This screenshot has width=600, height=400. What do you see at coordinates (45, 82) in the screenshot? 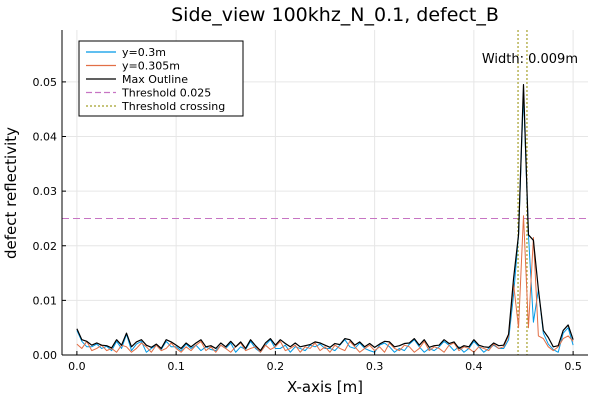
I see `y-tick-label: 0.05` at bounding box center [45, 82].